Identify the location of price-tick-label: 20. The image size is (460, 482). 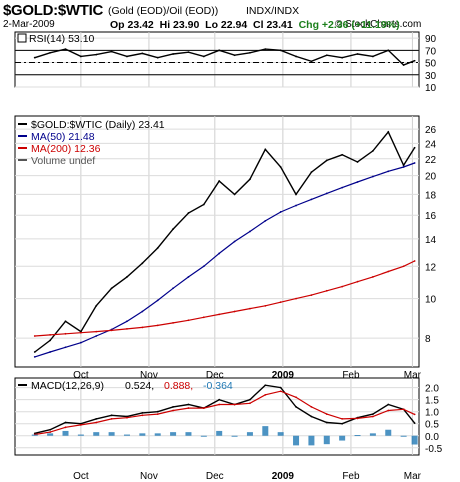
(431, 177).